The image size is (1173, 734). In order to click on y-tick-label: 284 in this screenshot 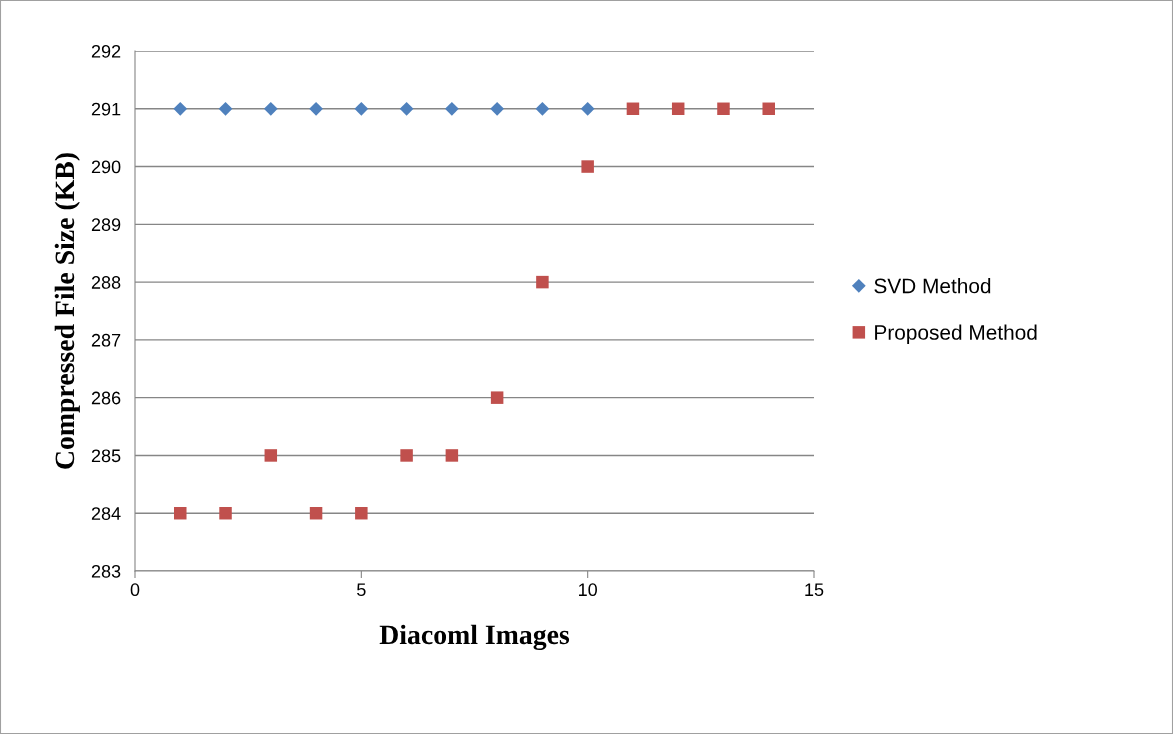, I will do `click(106, 513)`.